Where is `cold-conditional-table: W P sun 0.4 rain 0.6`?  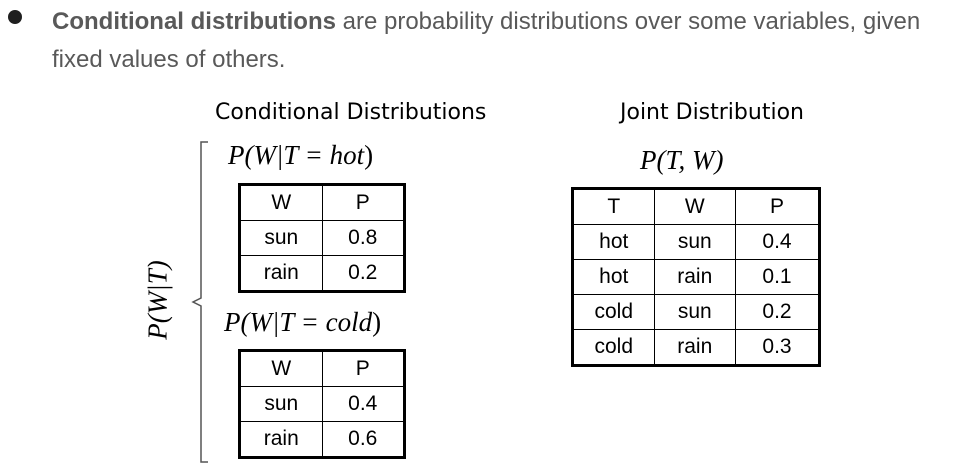
cold-conditional-table: W P sun 0.4 rain 0.6 is located at coordinates (322, 404).